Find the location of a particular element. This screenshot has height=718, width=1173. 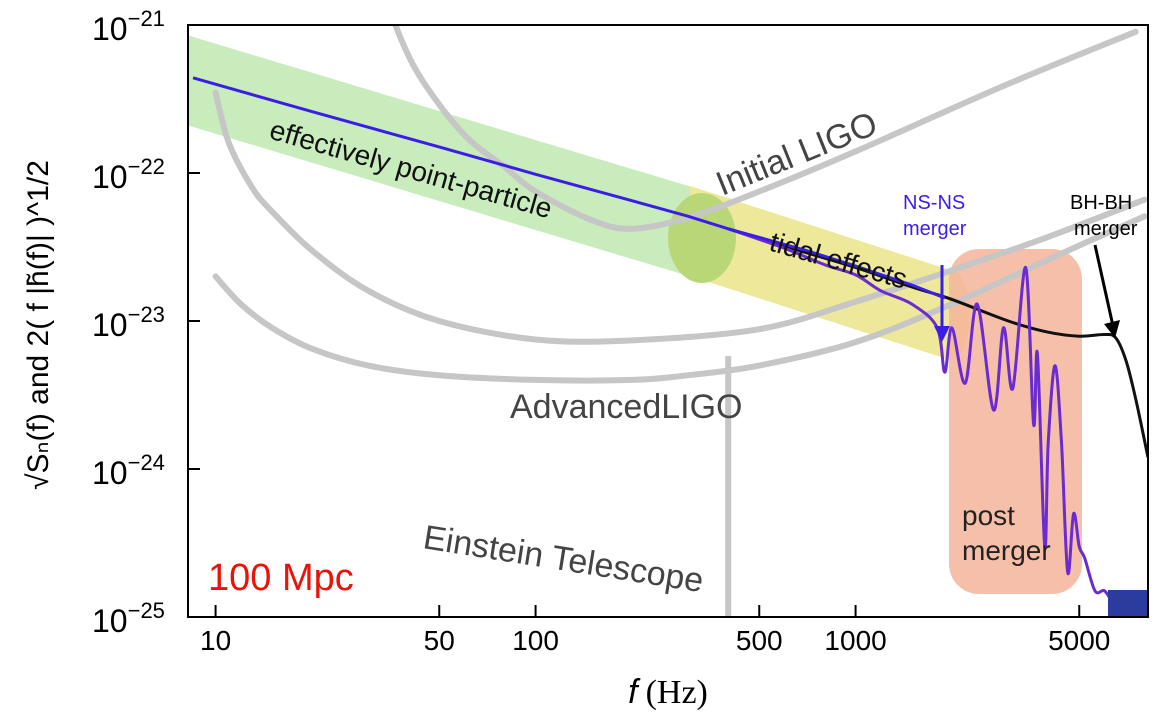

bhbh-arrow-shaft is located at coordinates (1104, 285).